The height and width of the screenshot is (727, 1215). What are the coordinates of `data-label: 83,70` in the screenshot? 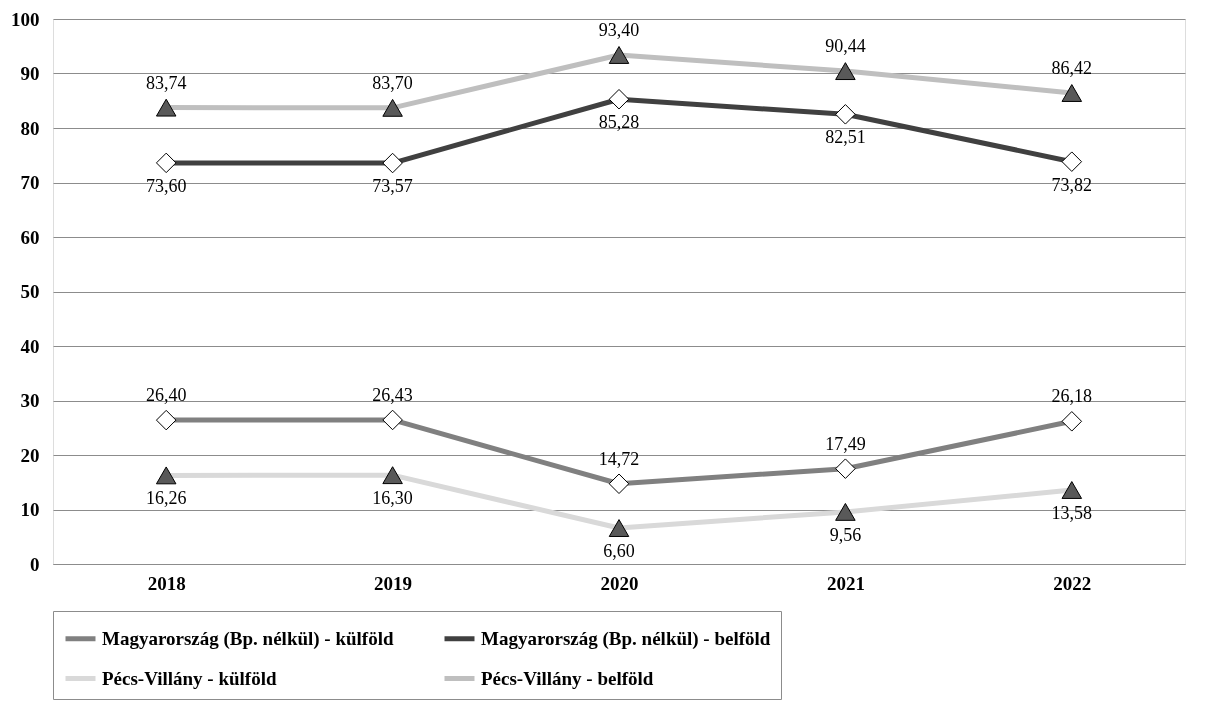 It's located at (392, 82).